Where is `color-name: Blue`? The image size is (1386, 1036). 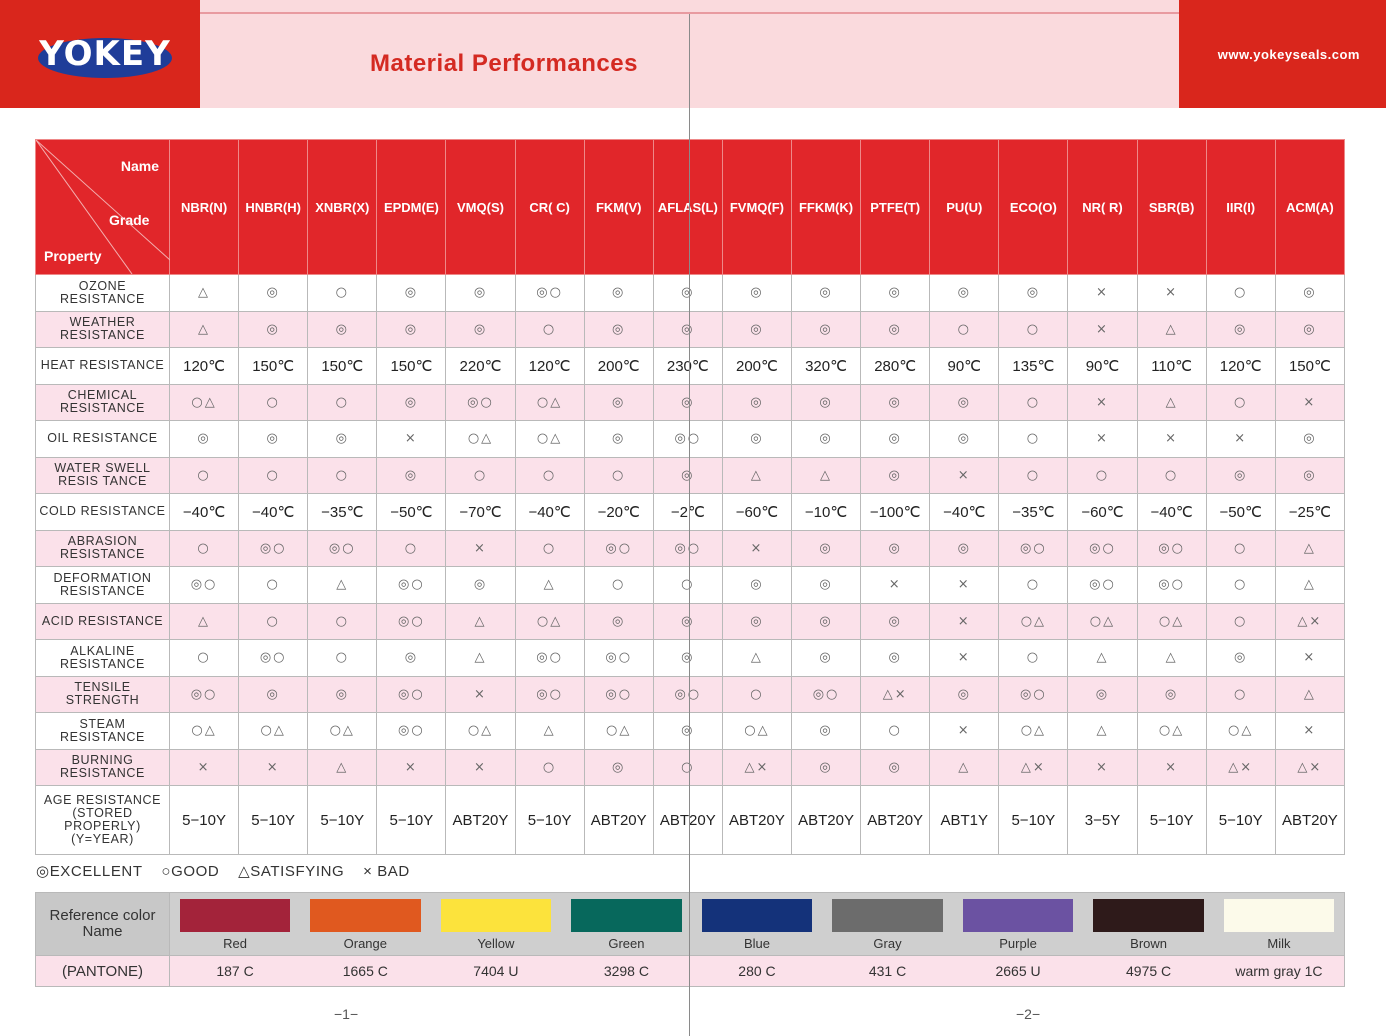 color-name: Blue is located at coordinates (756, 943).